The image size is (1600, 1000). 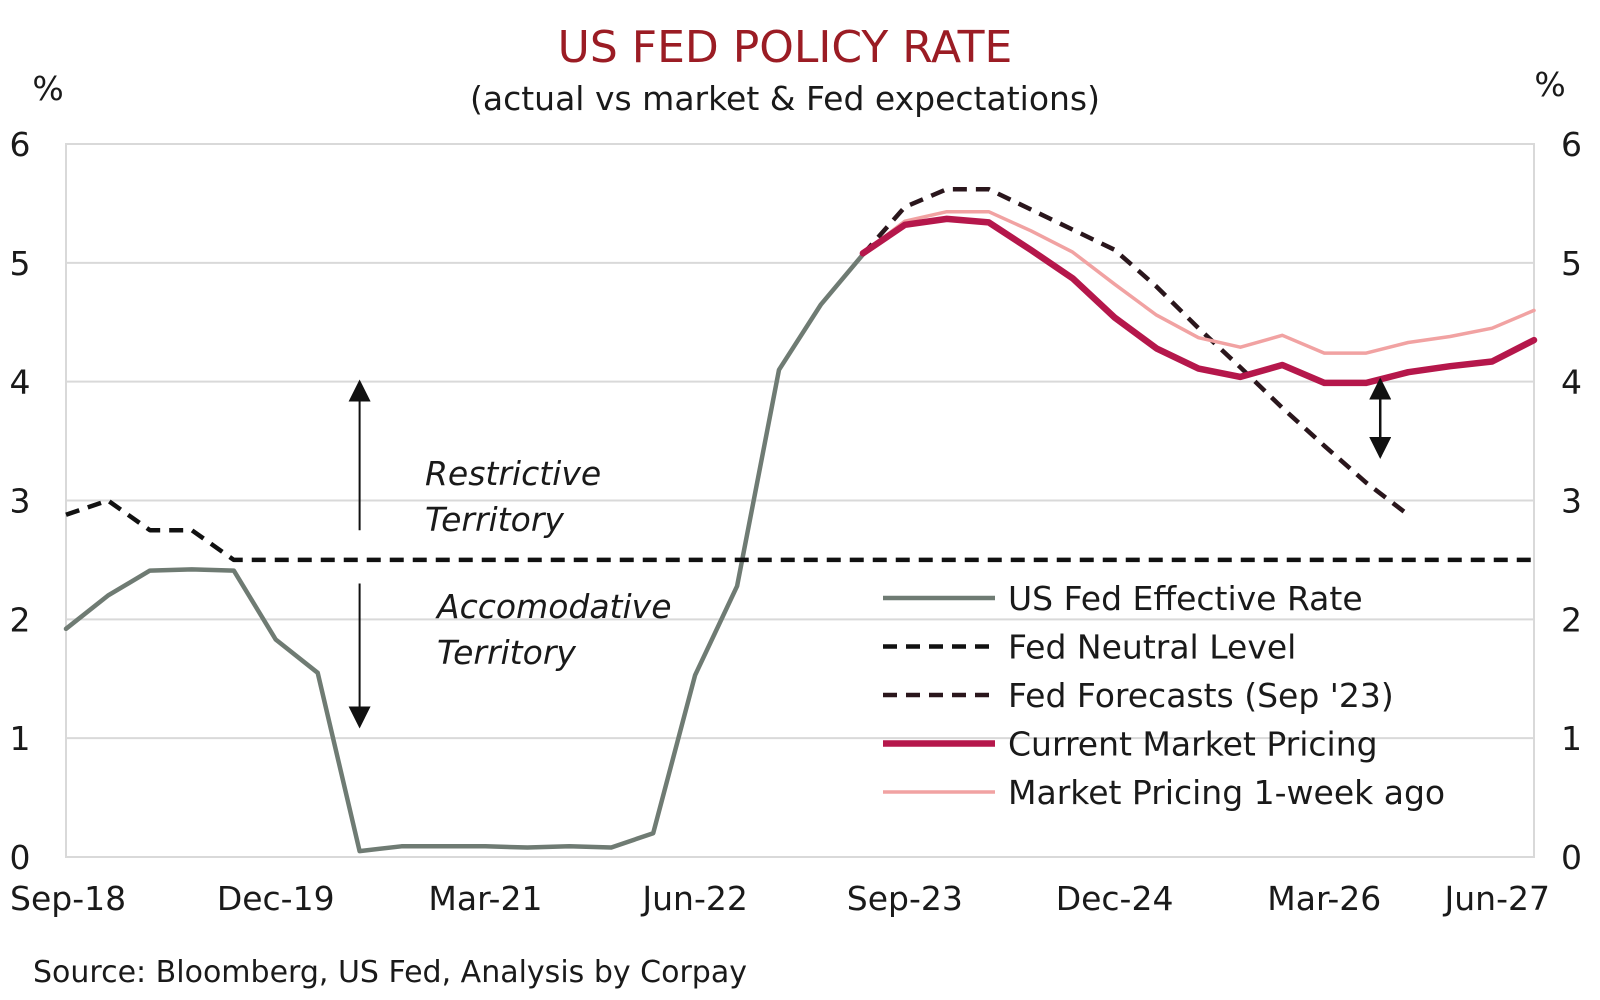 I want to click on y-tick-label-left: 6, so click(x=20, y=144).